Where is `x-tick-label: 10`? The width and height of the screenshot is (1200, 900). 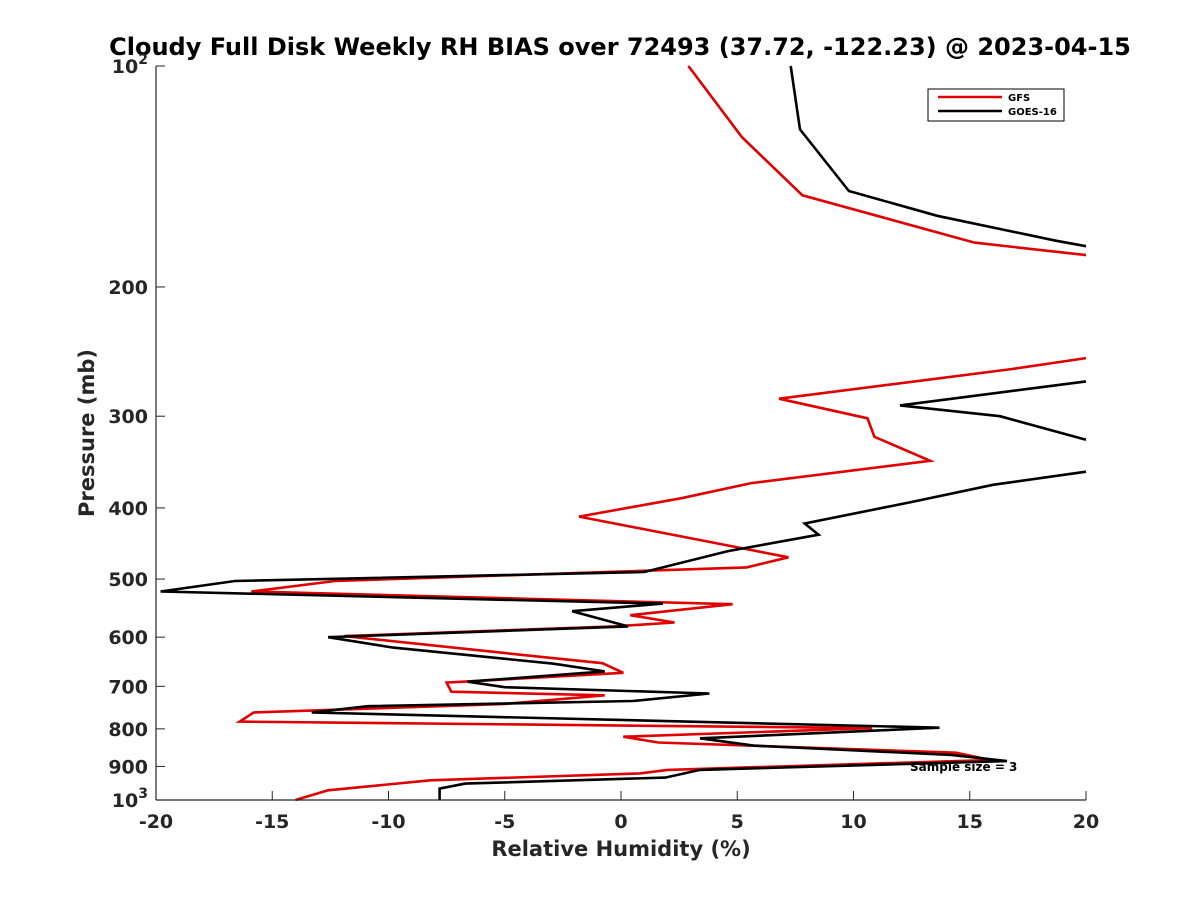
x-tick-label: 10 is located at coordinates (853, 822).